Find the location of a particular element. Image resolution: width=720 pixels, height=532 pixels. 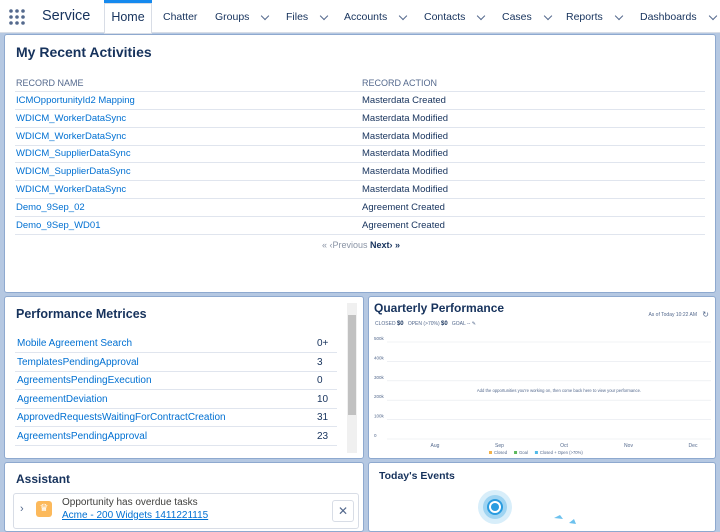

y-tick-label: 500k is located at coordinates (379, 338).